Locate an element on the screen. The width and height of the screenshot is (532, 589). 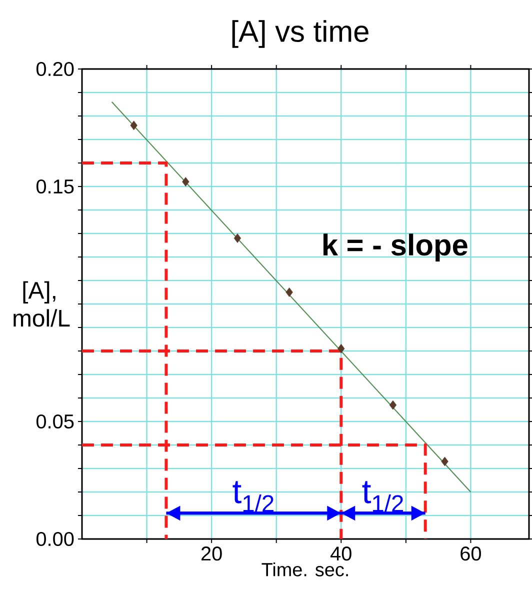
x-axis-title: Time. sec. is located at coordinates (305, 569).